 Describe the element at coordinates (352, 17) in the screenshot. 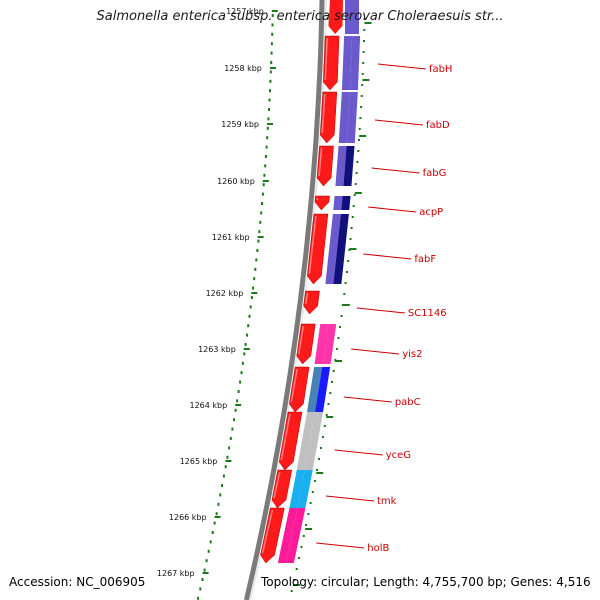

I see `cog-block-partial` at that location.